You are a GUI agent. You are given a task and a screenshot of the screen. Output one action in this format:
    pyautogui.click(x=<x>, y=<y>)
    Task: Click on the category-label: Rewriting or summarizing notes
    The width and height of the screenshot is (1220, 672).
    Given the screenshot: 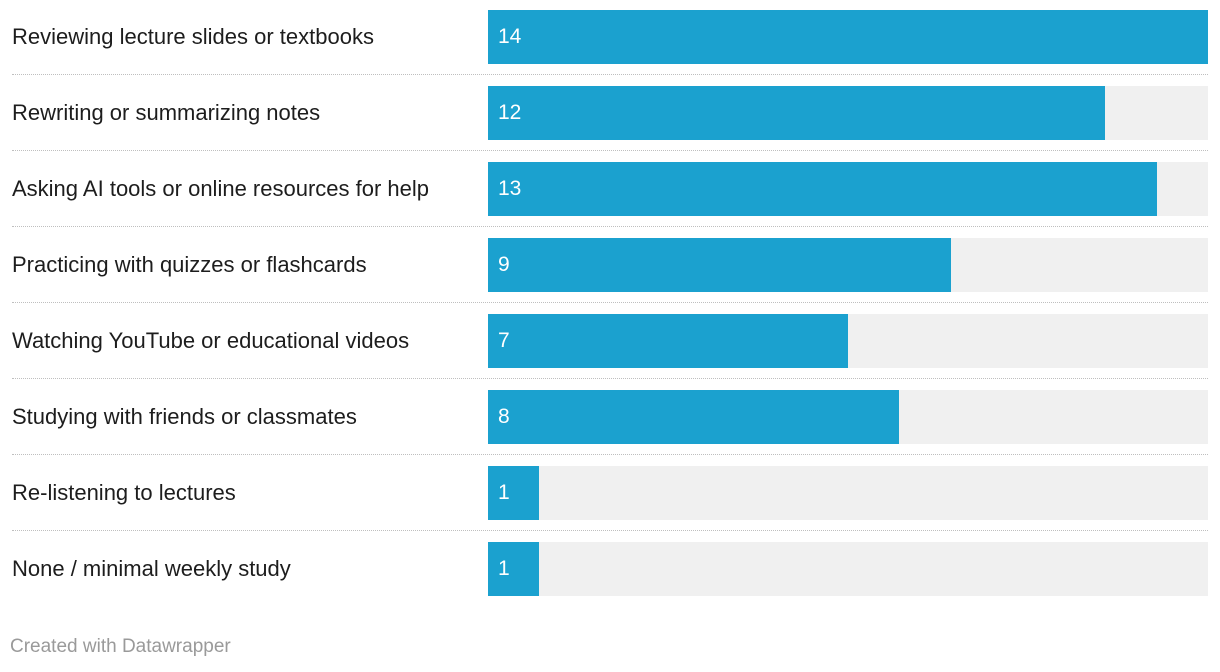 What is the action you would take?
    pyautogui.click(x=166, y=112)
    